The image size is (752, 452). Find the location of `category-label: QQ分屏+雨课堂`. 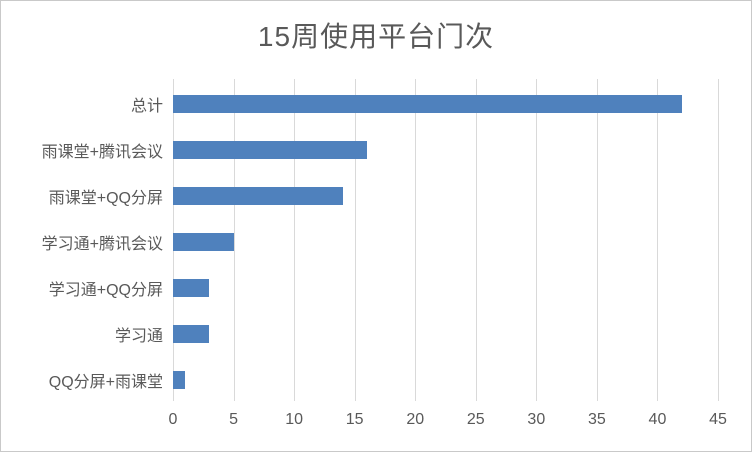

category-label: QQ分屏+雨课堂 is located at coordinates (105, 382).